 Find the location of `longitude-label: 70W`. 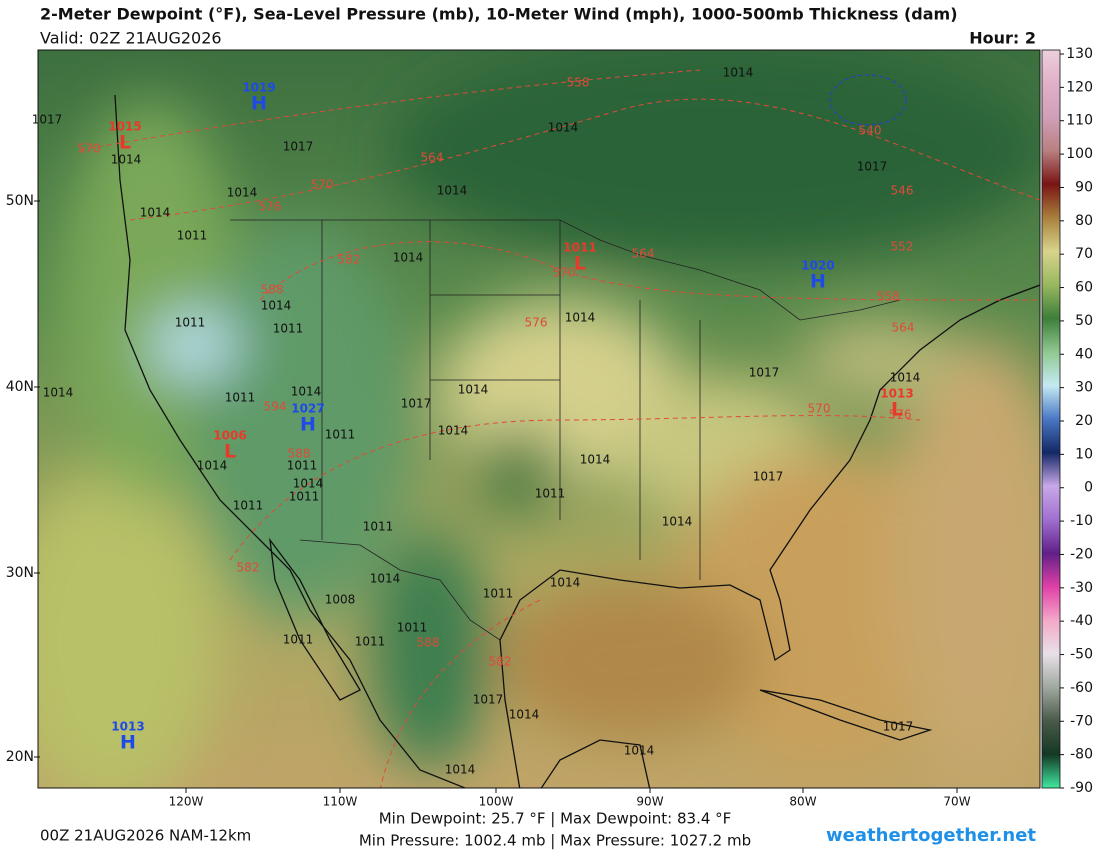

longitude-label: 70W is located at coordinates (956, 802).